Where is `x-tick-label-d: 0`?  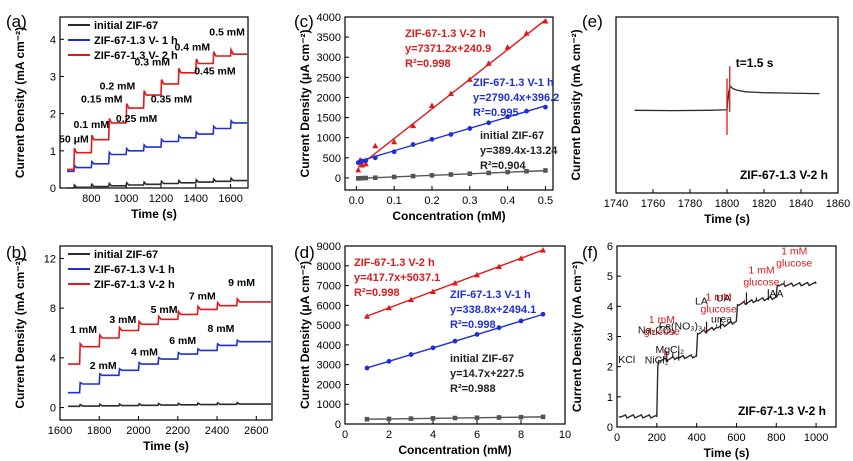
x-tick-label-d: 0 is located at coordinates (345, 435).